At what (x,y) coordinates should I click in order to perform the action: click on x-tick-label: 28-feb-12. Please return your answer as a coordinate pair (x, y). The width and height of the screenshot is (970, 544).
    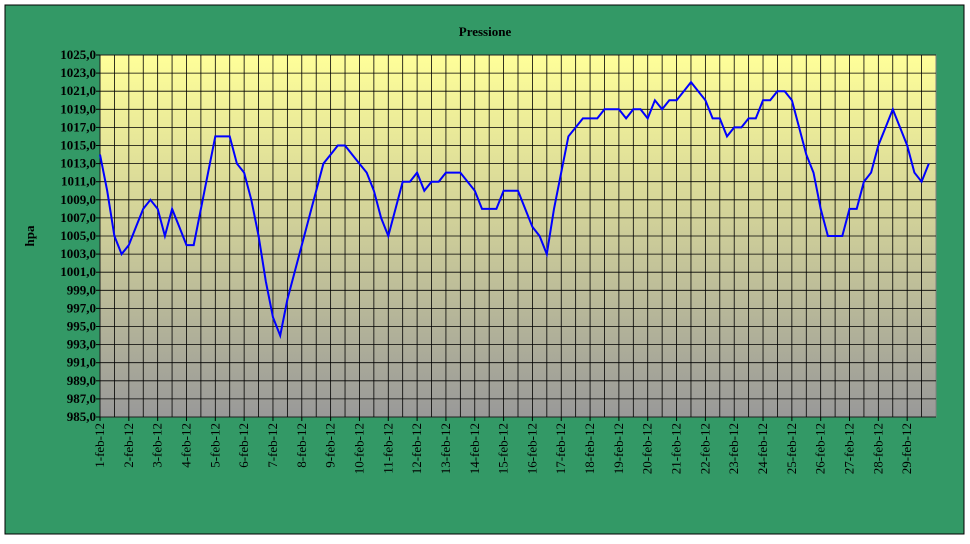
    Looking at the image, I should click on (877, 448).